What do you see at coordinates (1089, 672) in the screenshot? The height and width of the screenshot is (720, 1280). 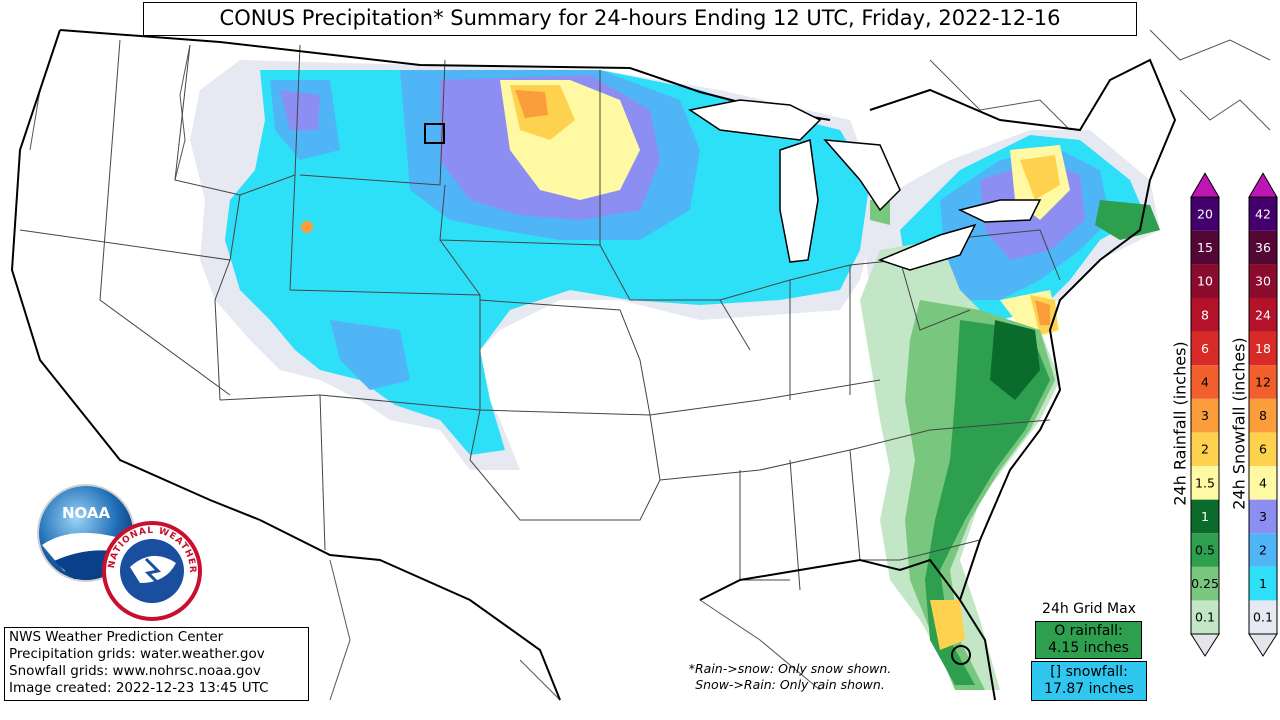 I see `grid-max-snowfall-label: [] snowfall:` at bounding box center [1089, 672].